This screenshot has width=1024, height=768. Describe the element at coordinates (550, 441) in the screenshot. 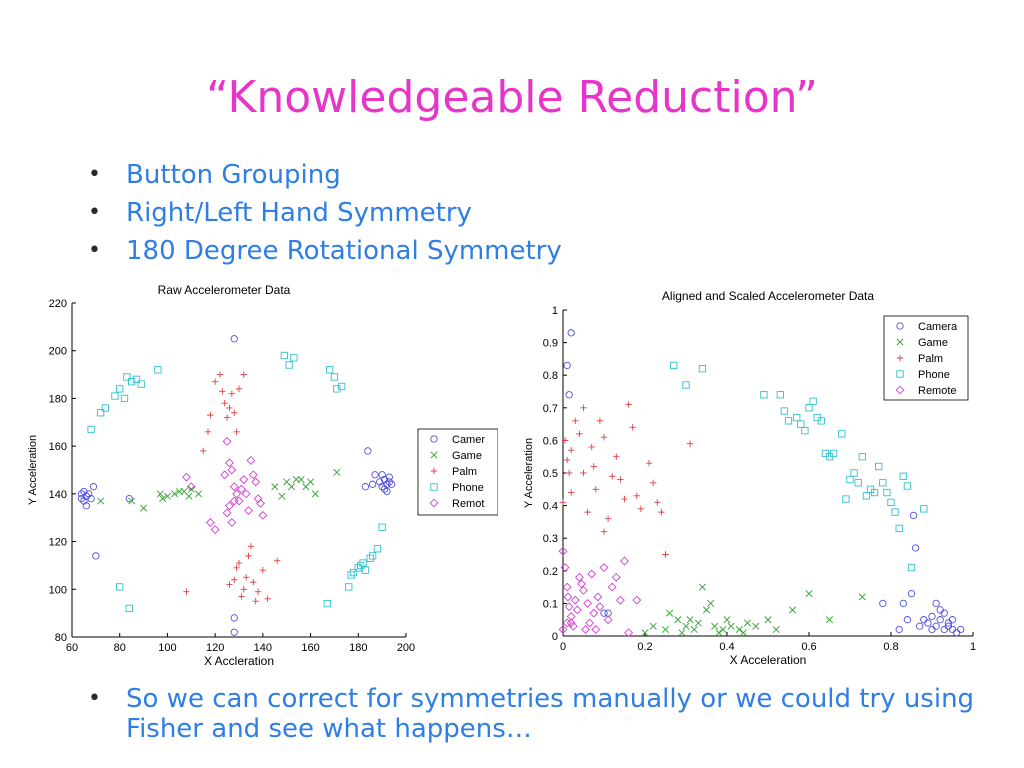

I see `y-tick-label: 0.6` at that location.